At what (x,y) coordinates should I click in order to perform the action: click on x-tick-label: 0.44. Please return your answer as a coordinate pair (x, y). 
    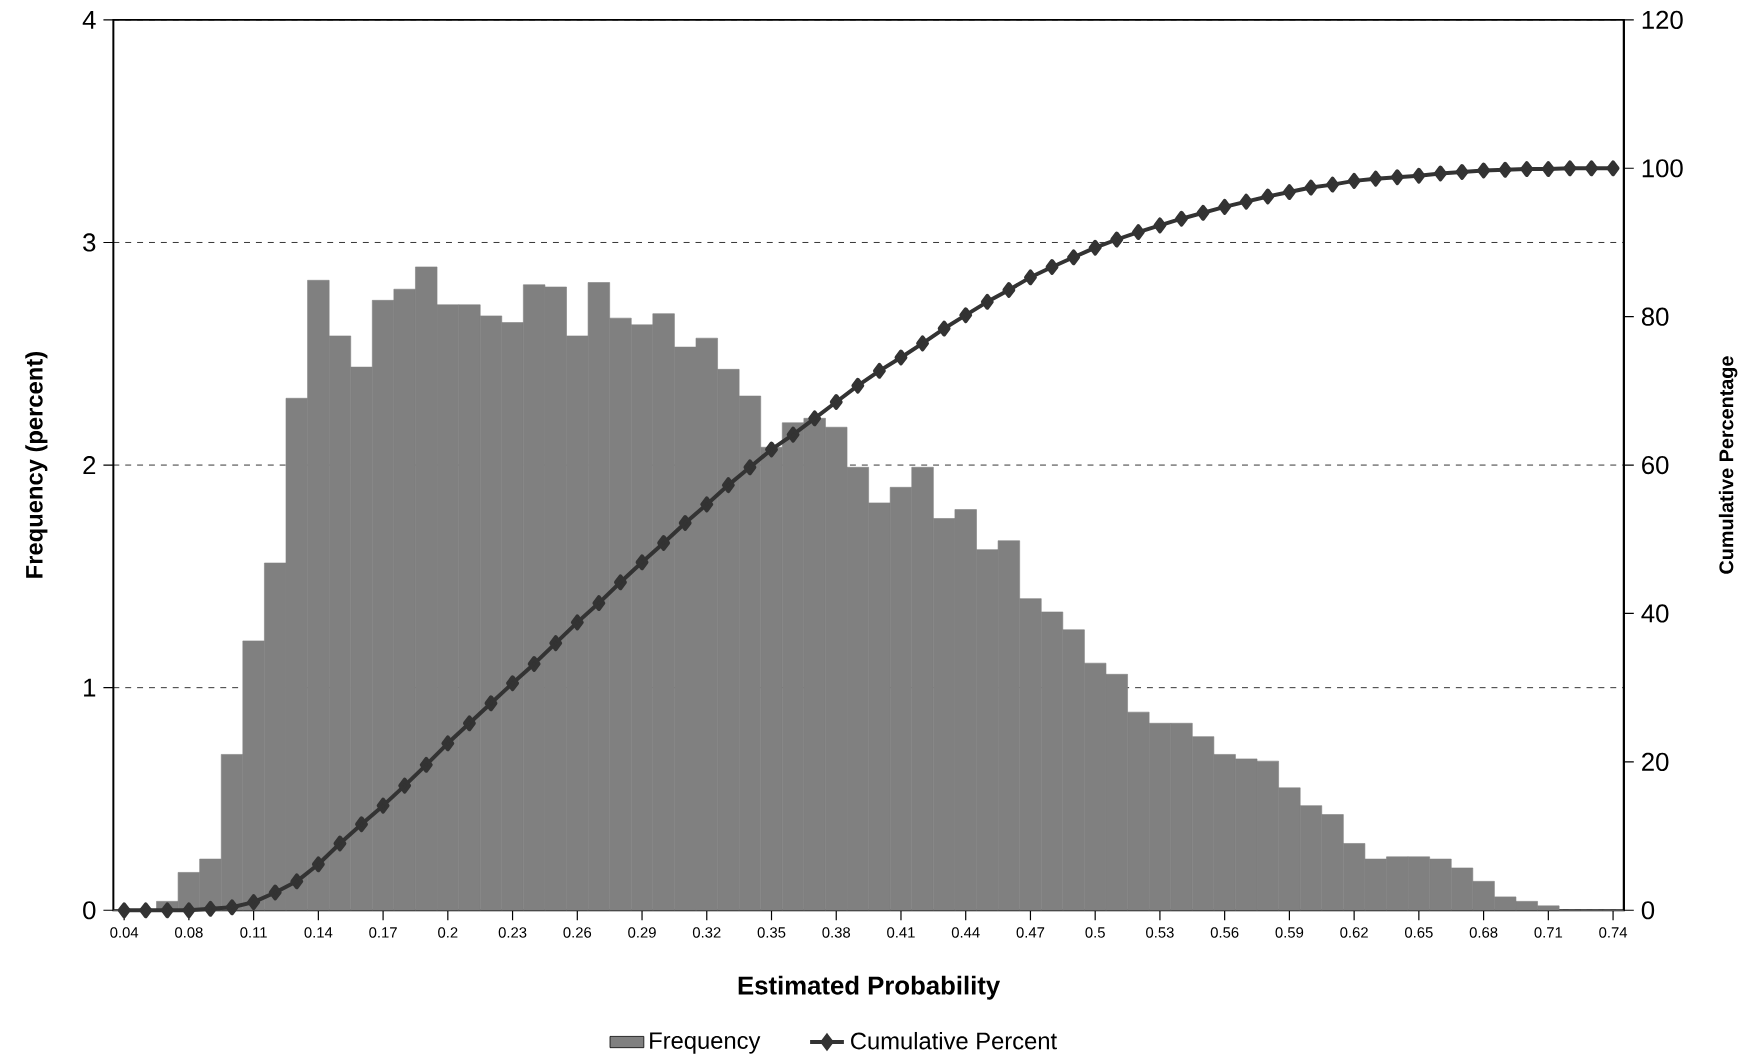
    Looking at the image, I should click on (965, 932).